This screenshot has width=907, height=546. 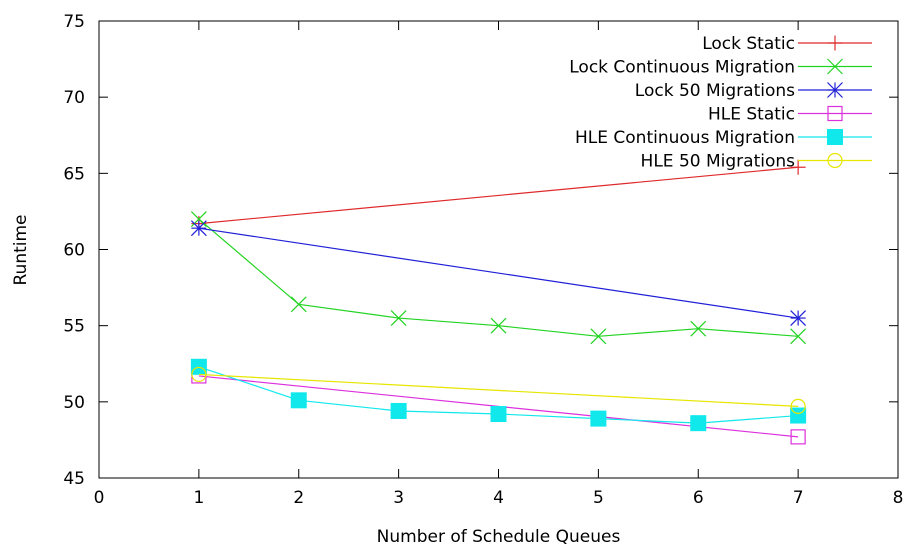 I want to click on y-tick-label-5: 70, so click(x=74, y=98).